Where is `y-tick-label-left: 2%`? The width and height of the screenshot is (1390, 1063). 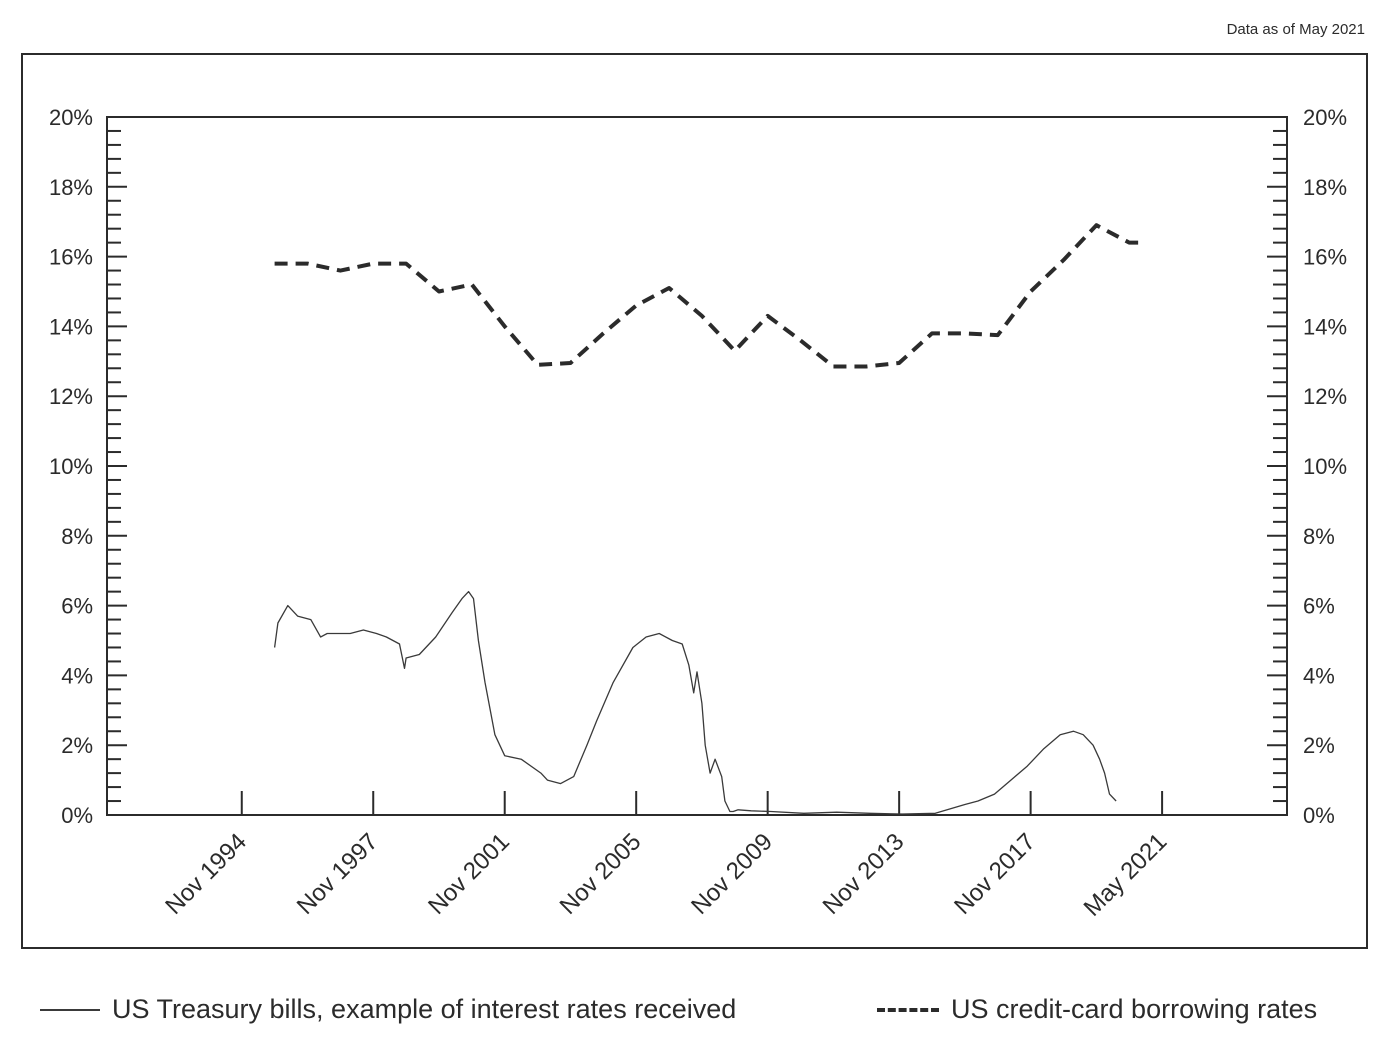 y-tick-label-left: 2% is located at coordinates (77, 745).